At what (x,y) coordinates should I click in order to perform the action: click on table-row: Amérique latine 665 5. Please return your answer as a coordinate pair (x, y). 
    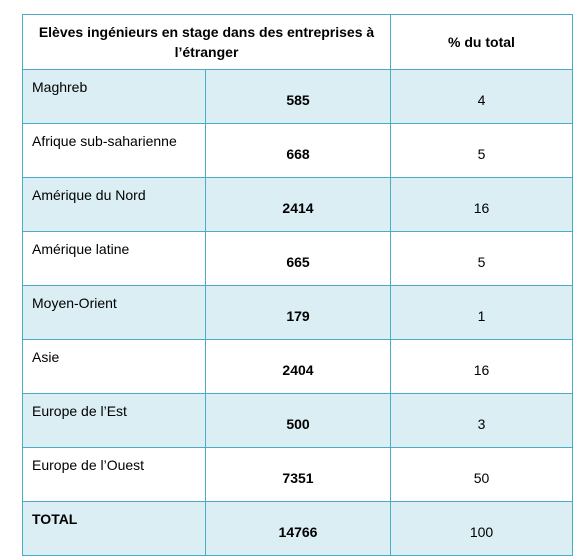
    Looking at the image, I should click on (297, 258).